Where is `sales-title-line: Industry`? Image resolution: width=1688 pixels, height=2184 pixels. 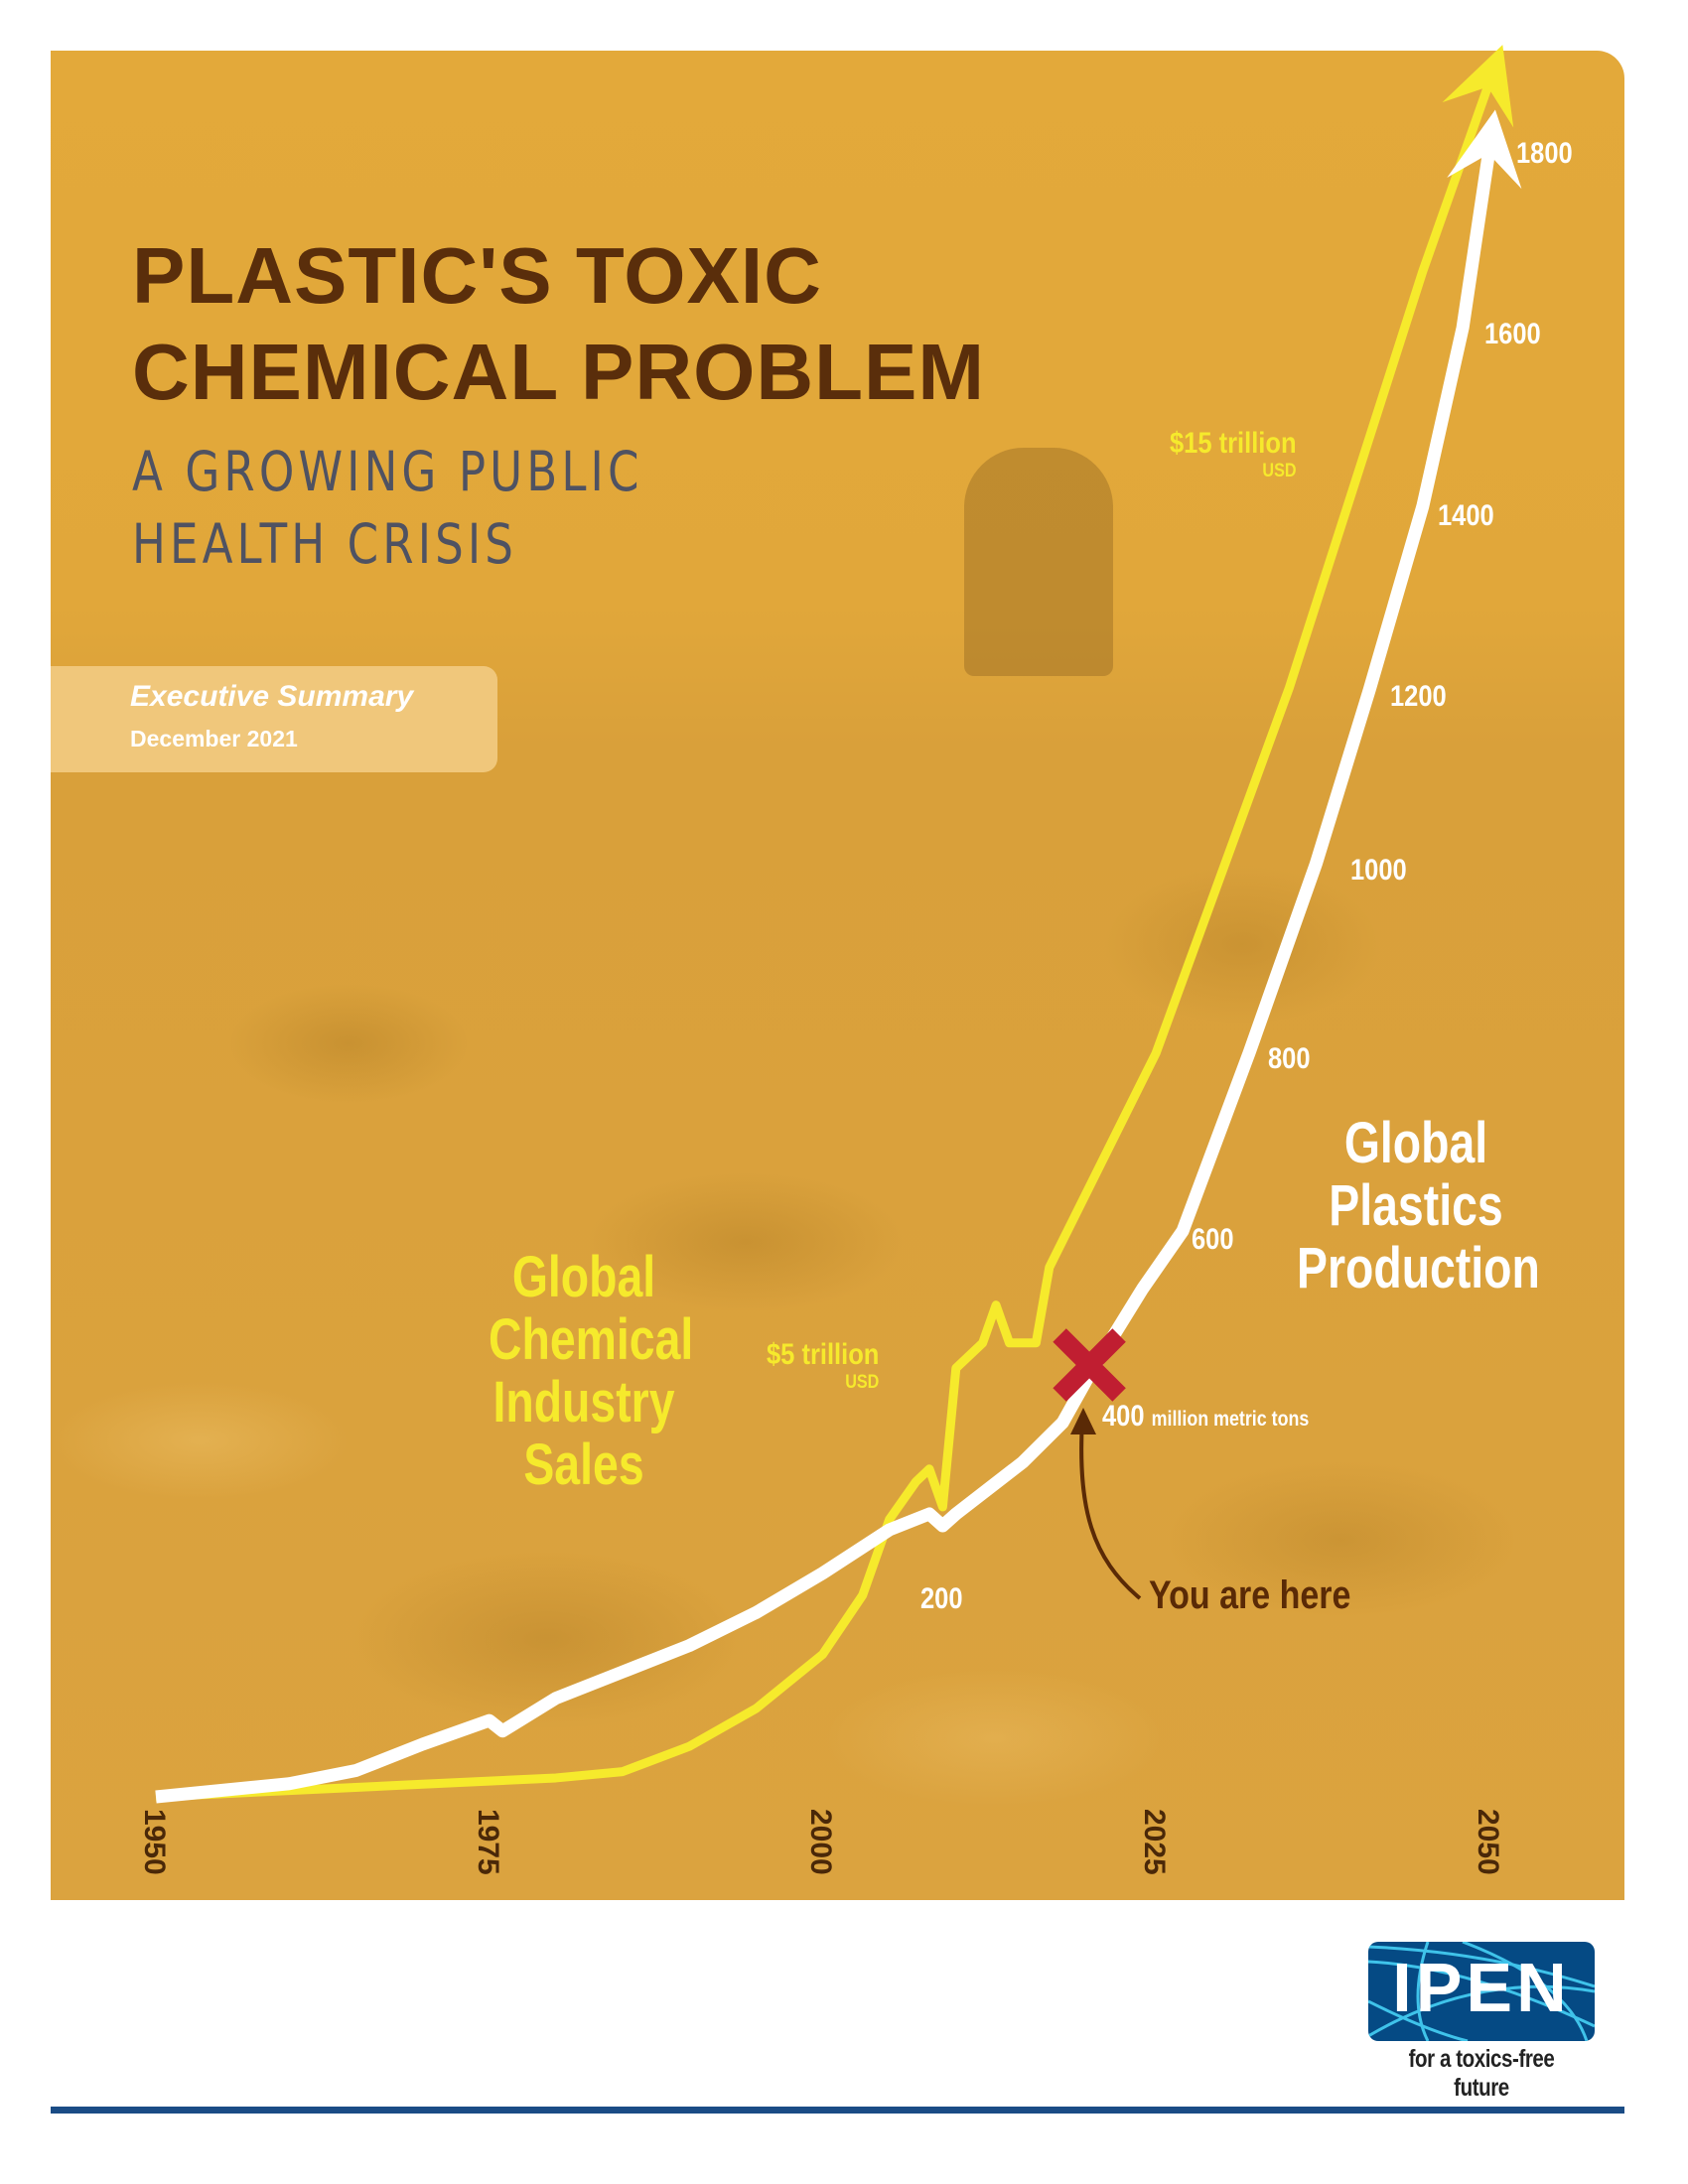
sales-title-line: Industry is located at coordinates (583, 1402).